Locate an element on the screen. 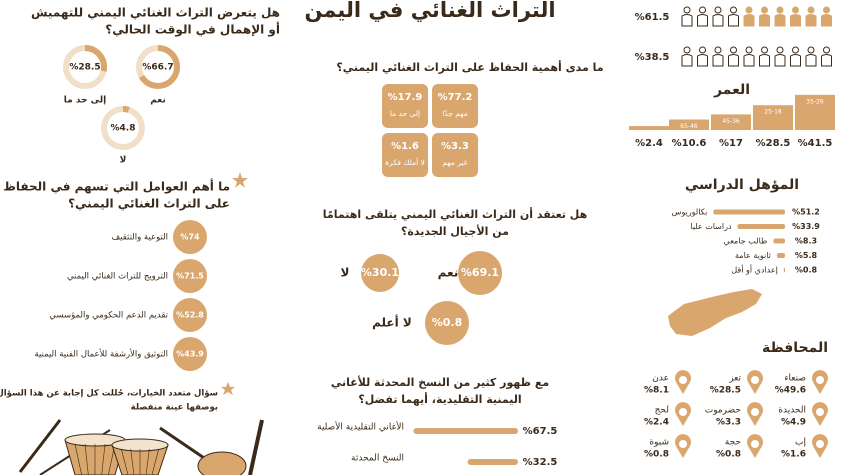 This screenshot has width=845, height=475. question: على التراث الغنائي اليمني؟ is located at coordinates (149, 204).